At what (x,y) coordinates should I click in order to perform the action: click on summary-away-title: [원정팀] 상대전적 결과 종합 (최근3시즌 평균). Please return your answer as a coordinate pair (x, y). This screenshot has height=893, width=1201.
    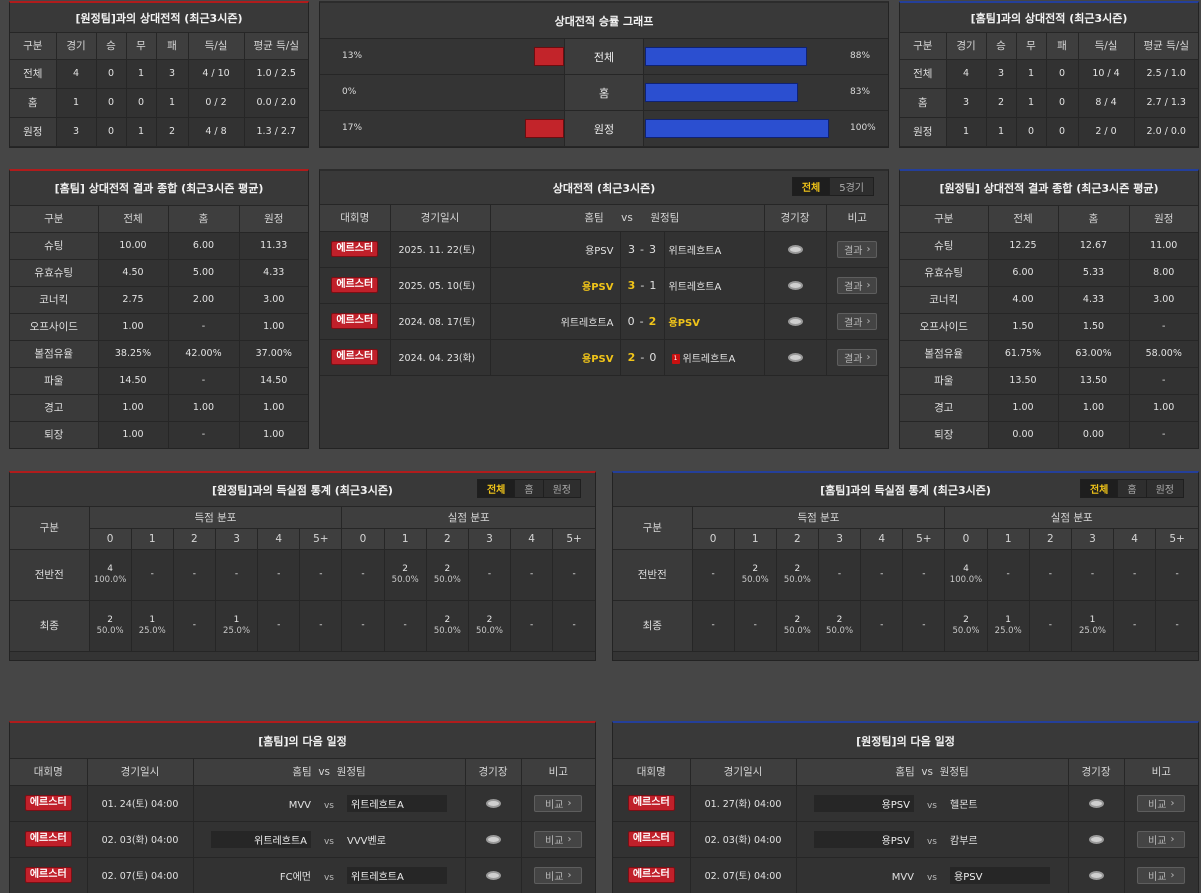
    Looking at the image, I should click on (1049, 188).